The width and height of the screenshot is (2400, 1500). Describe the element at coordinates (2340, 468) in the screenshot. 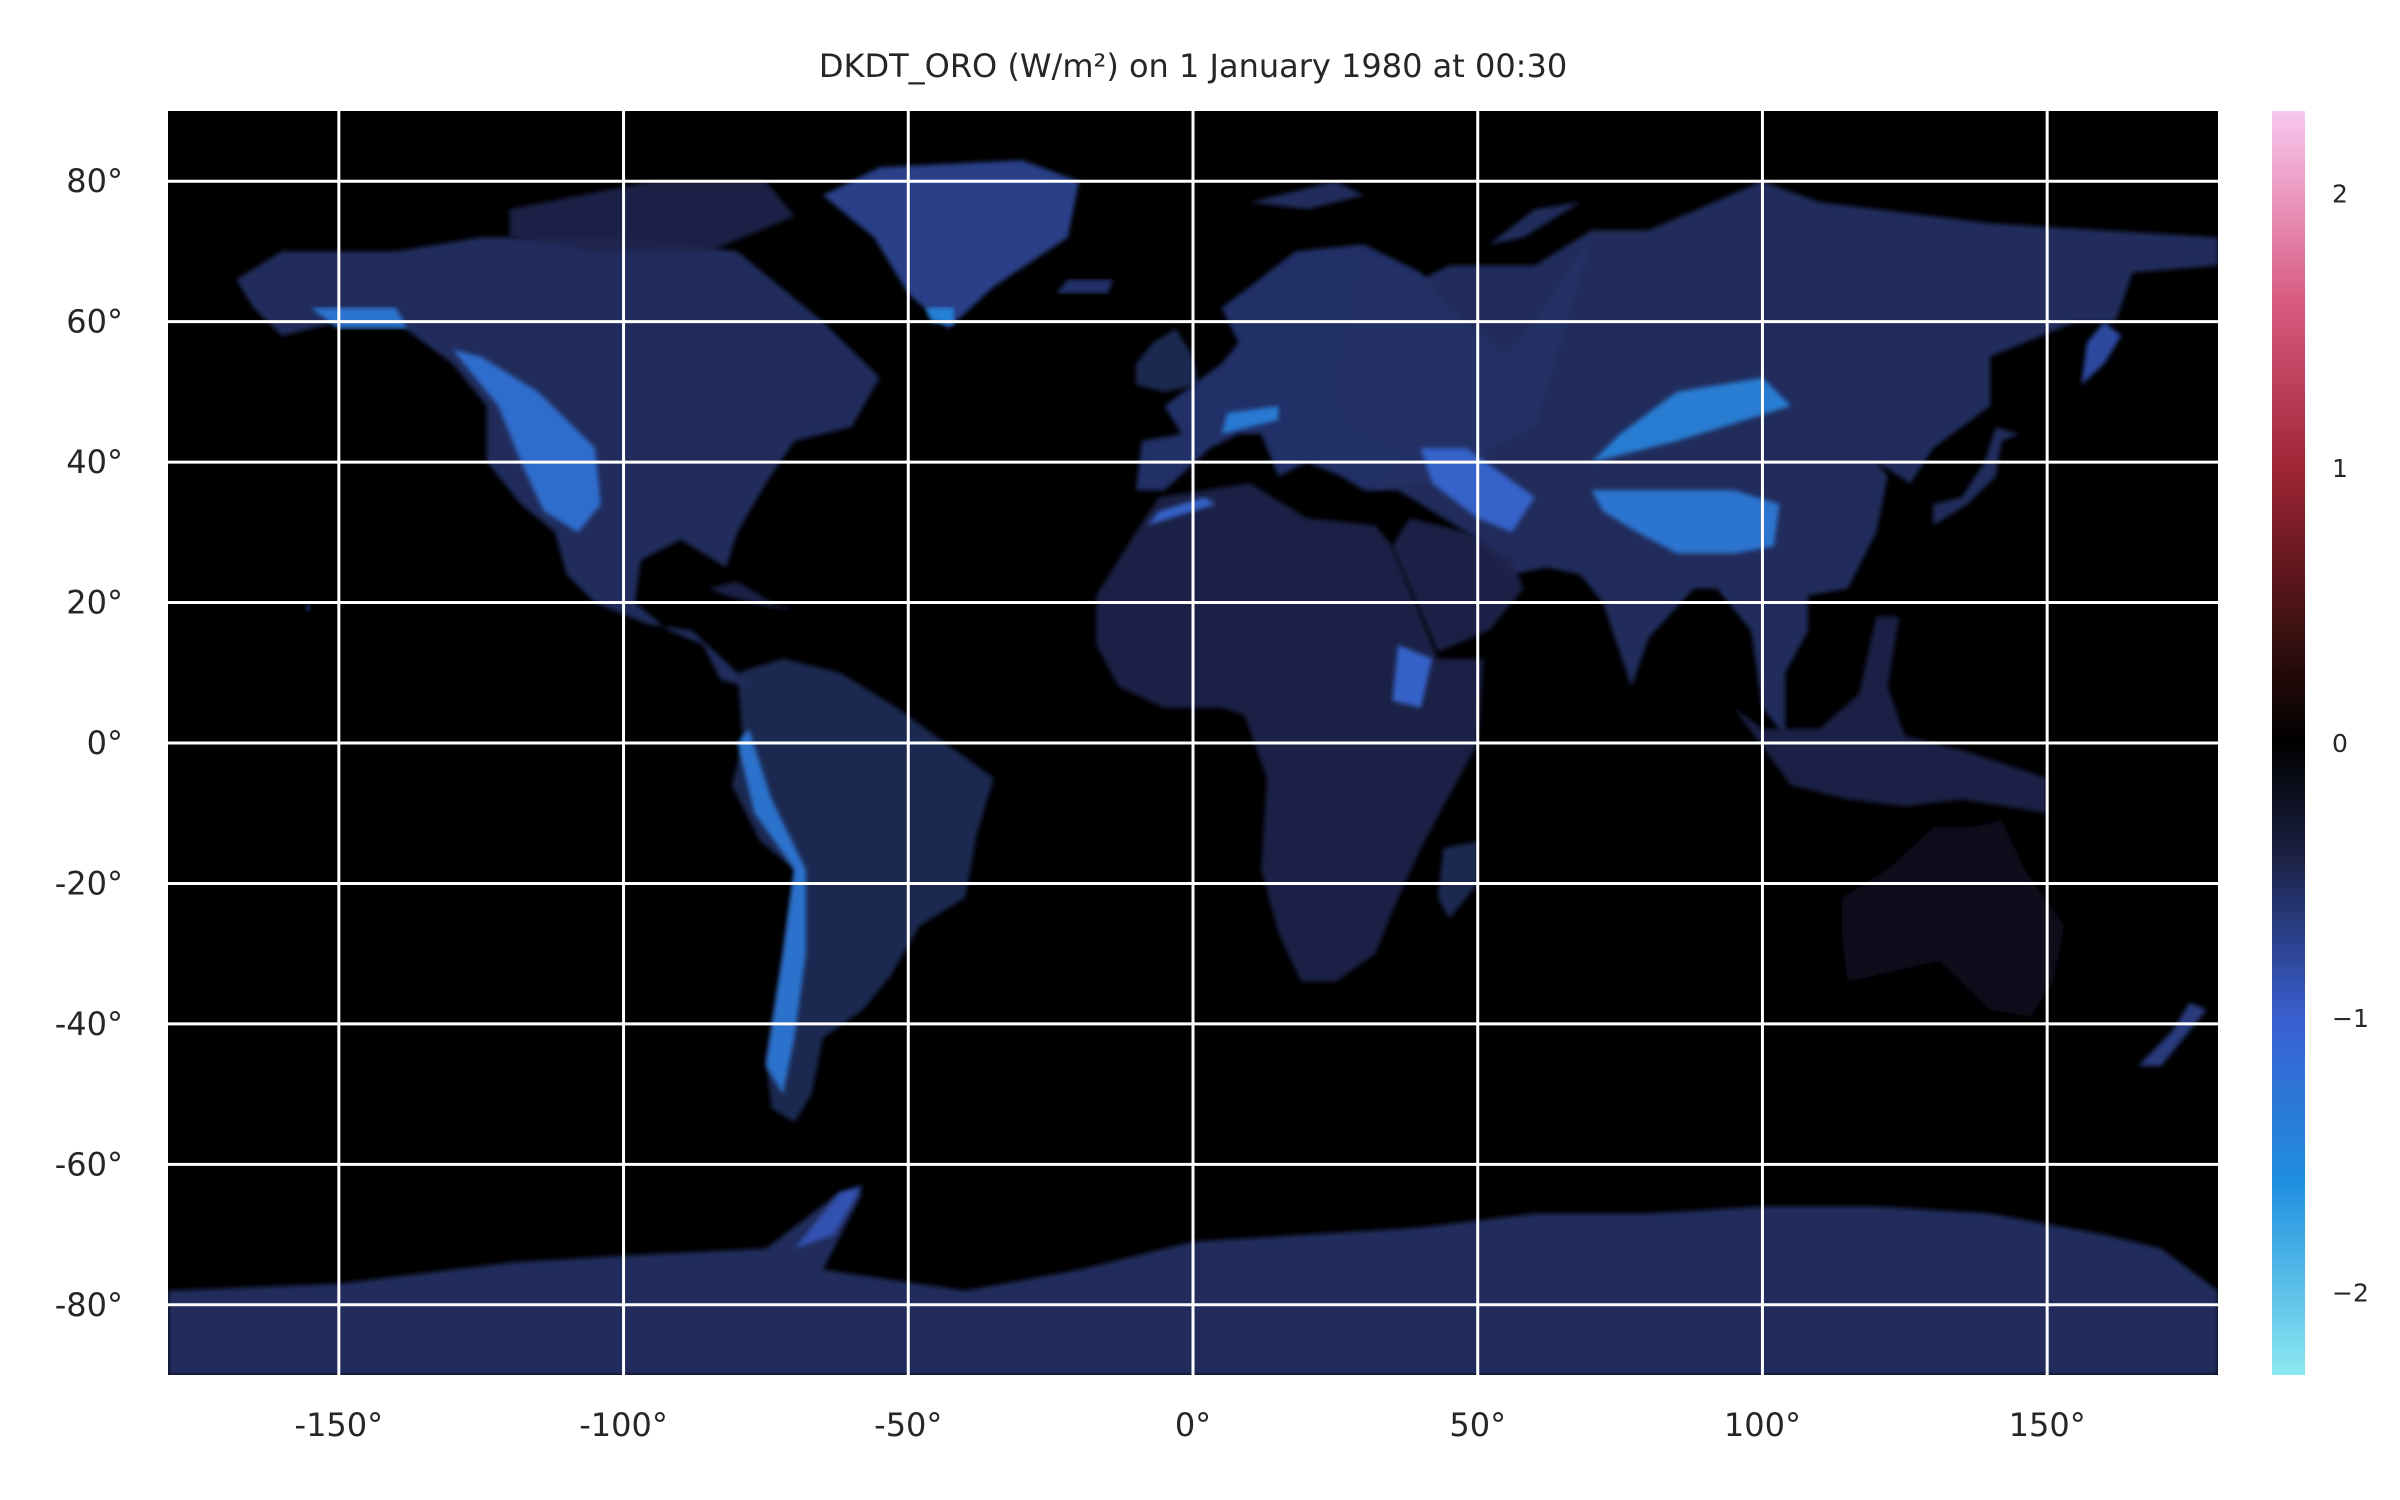

I see `colorbar-tick-label: 1` at that location.